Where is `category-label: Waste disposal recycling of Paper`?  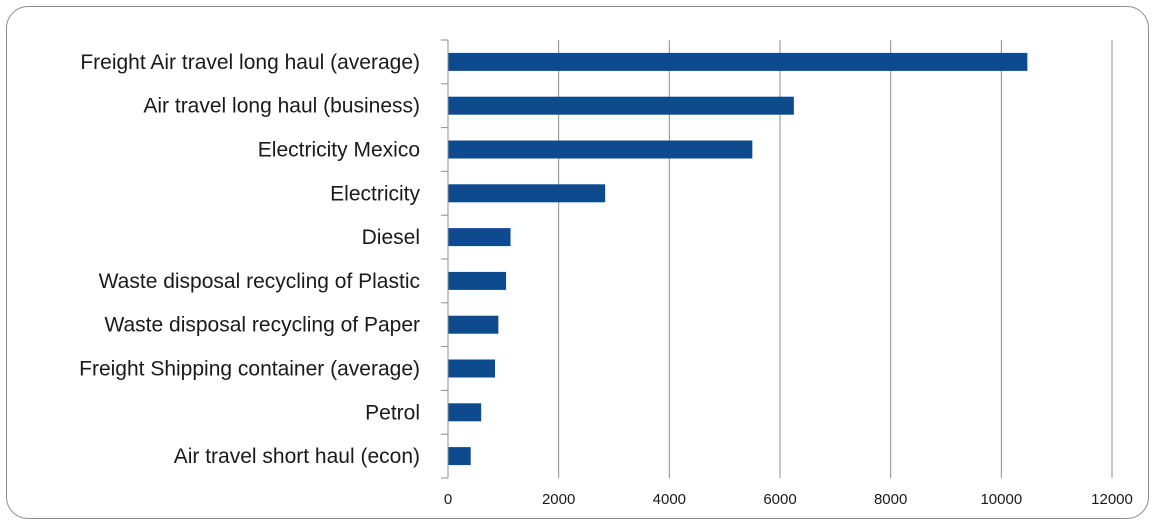 category-label: Waste disposal recycling of Paper is located at coordinates (262, 325).